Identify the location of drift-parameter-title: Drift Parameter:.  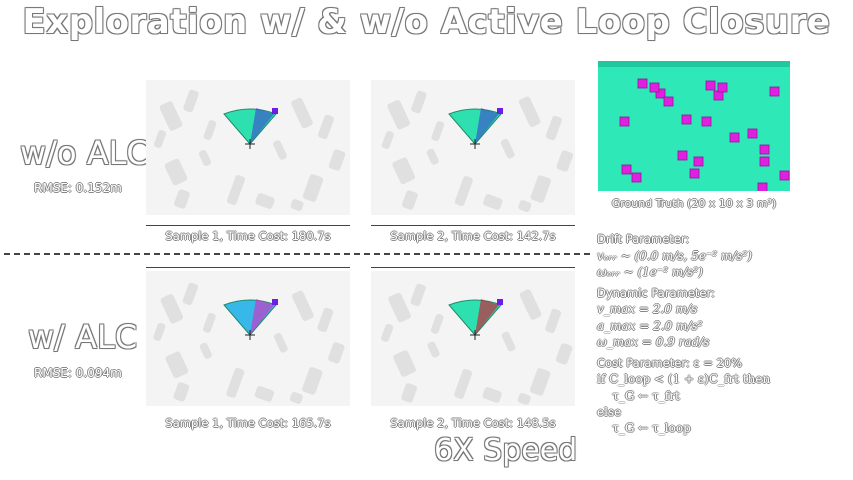
(643, 239).